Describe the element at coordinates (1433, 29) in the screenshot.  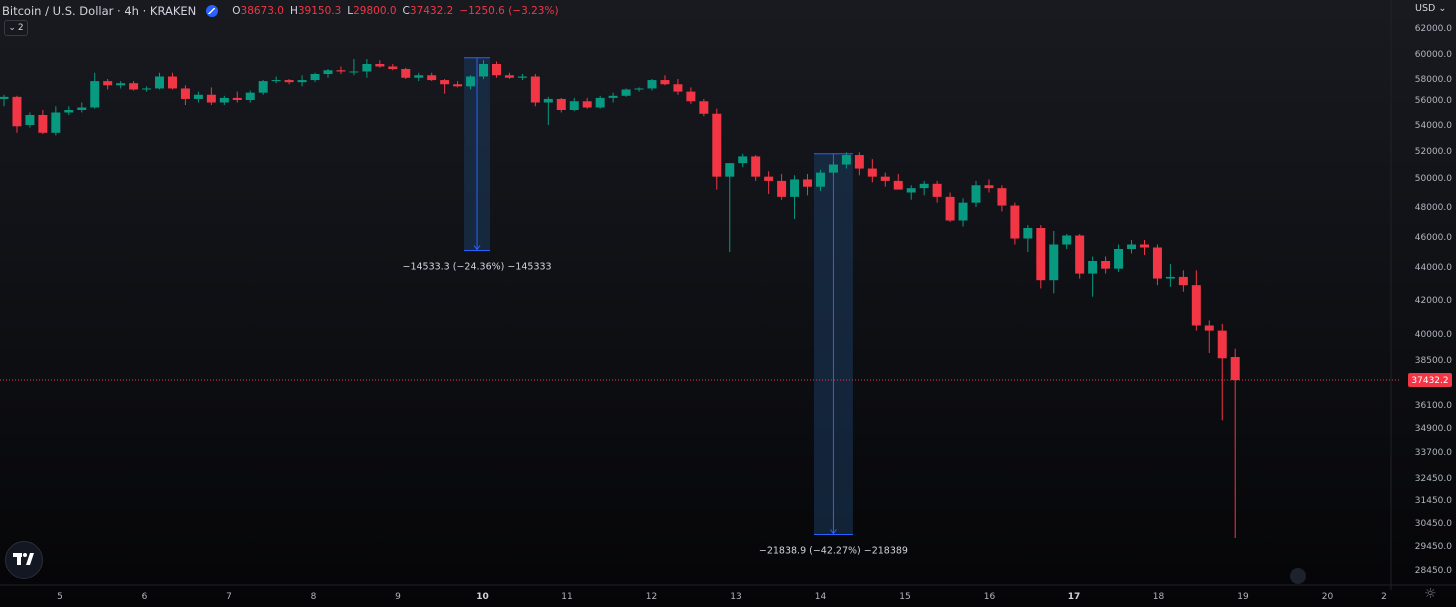
I see `price-tick-label: 62000.0` at that location.